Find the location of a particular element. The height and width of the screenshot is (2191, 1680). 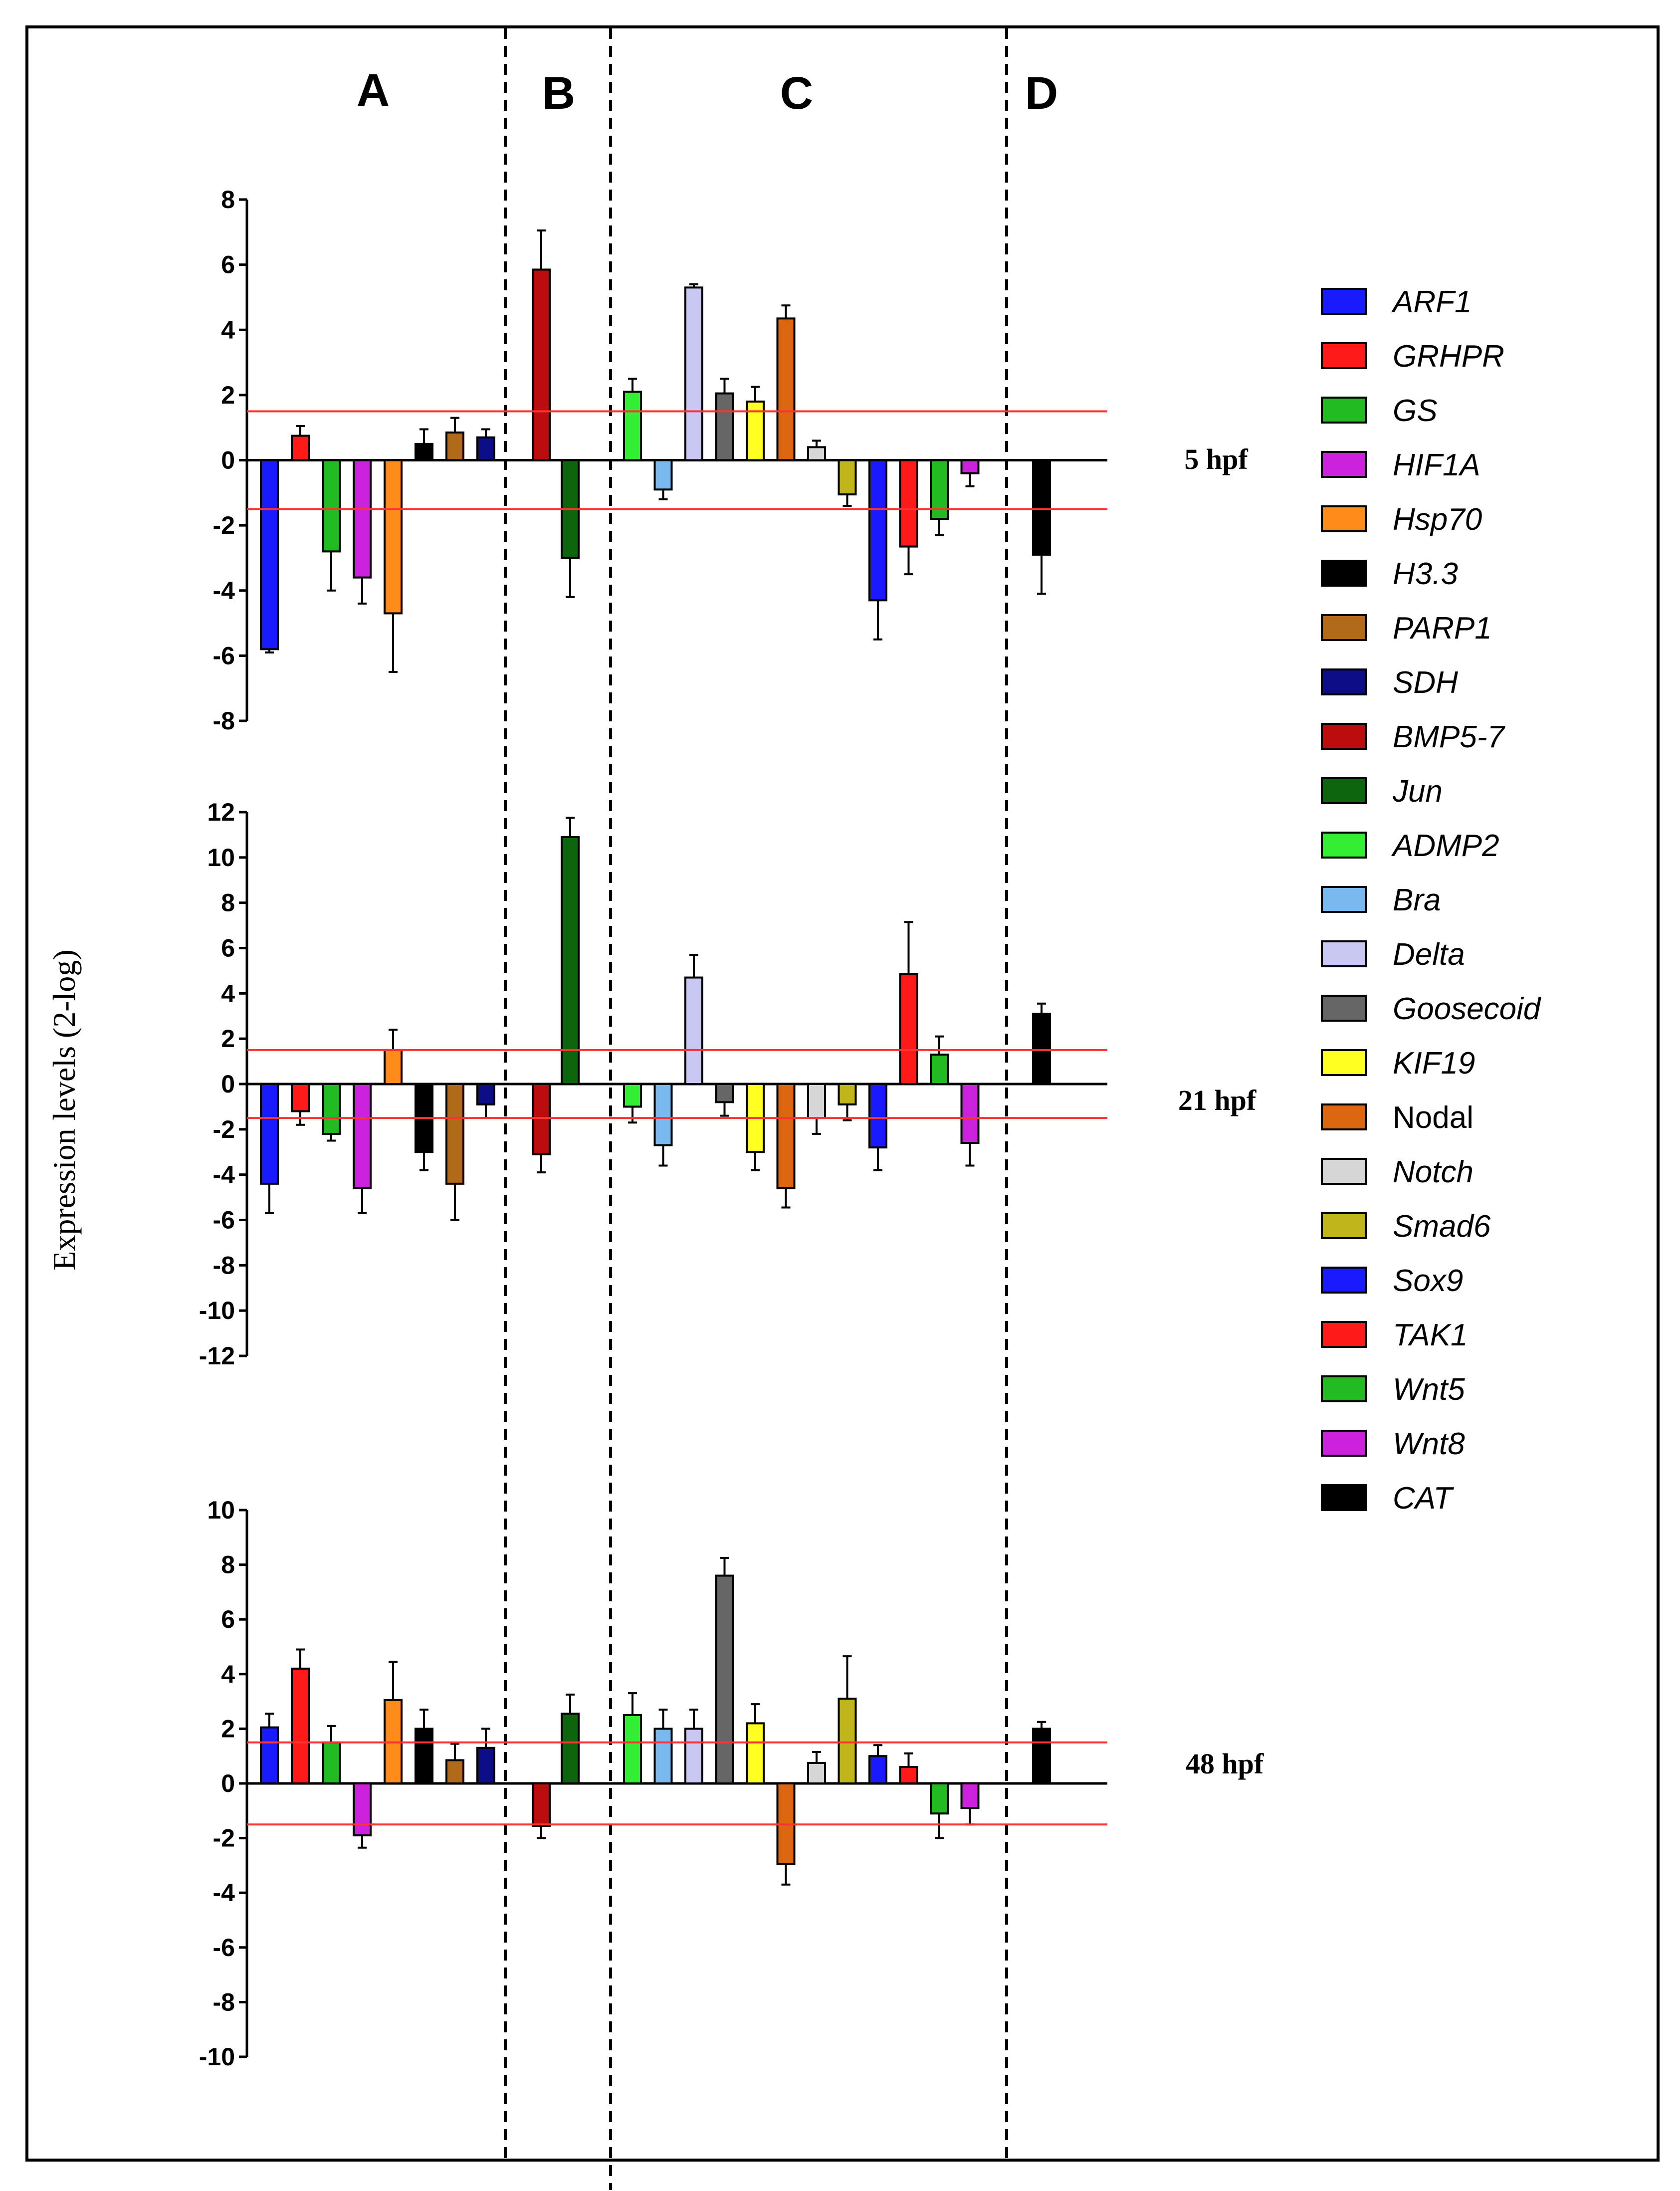

y-axis-title: Expression levels (2-log) is located at coordinates (64, 1110).